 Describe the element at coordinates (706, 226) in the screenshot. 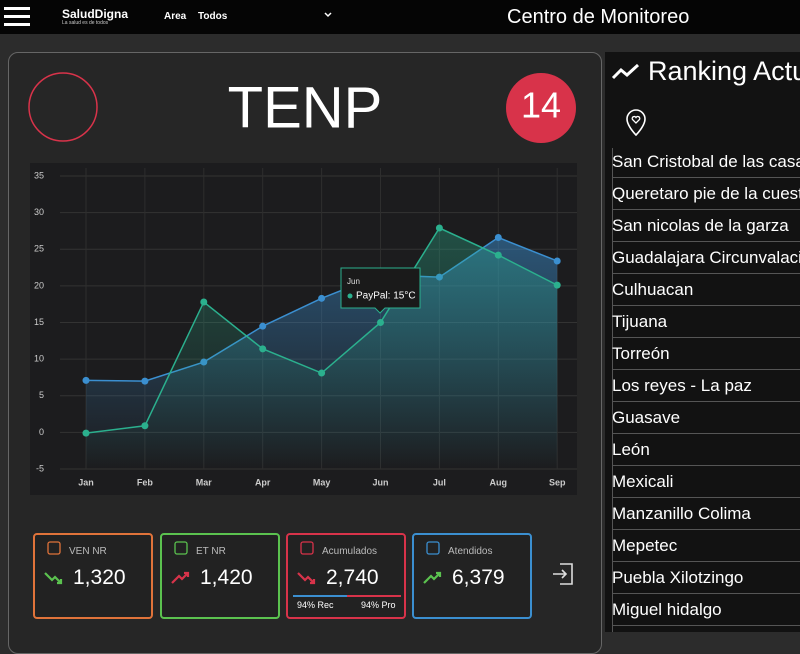

I see `ranking-item: San nicolas de la garza` at that location.